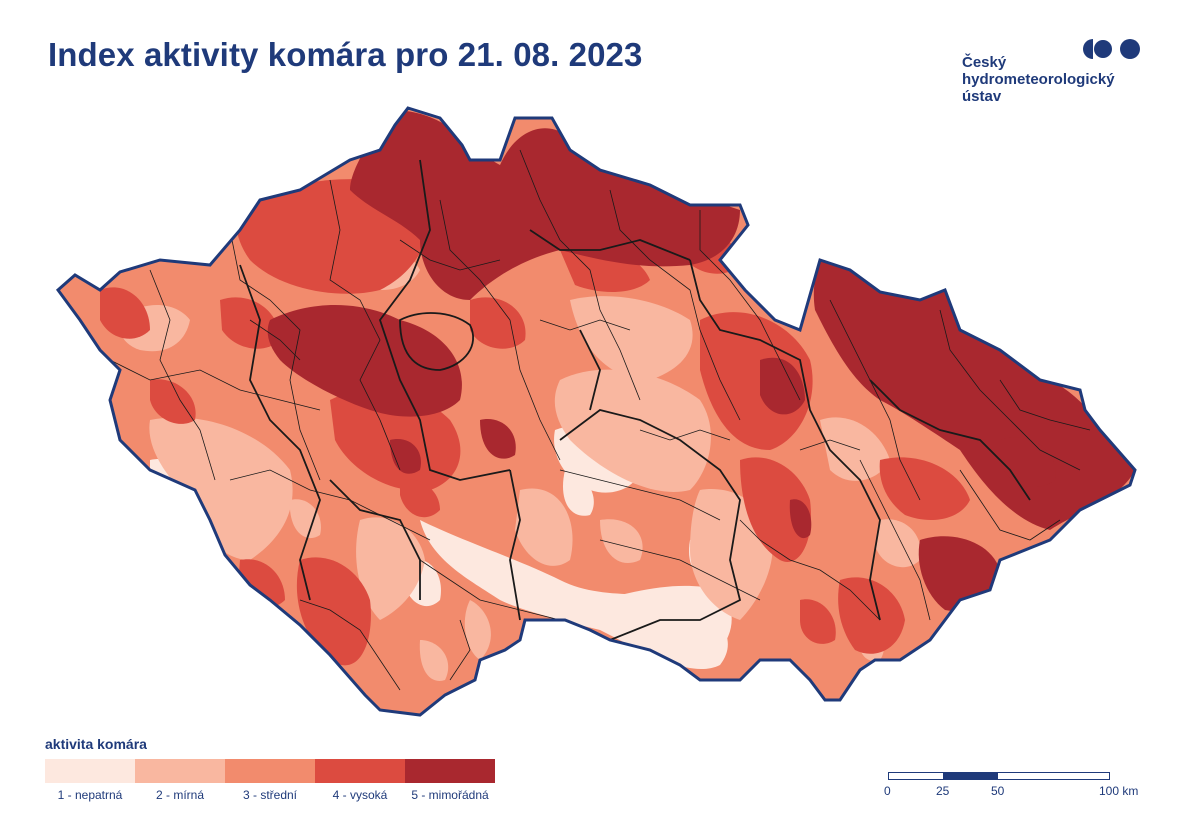  I want to click on logo-line-3: ústav, so click(982, 96).